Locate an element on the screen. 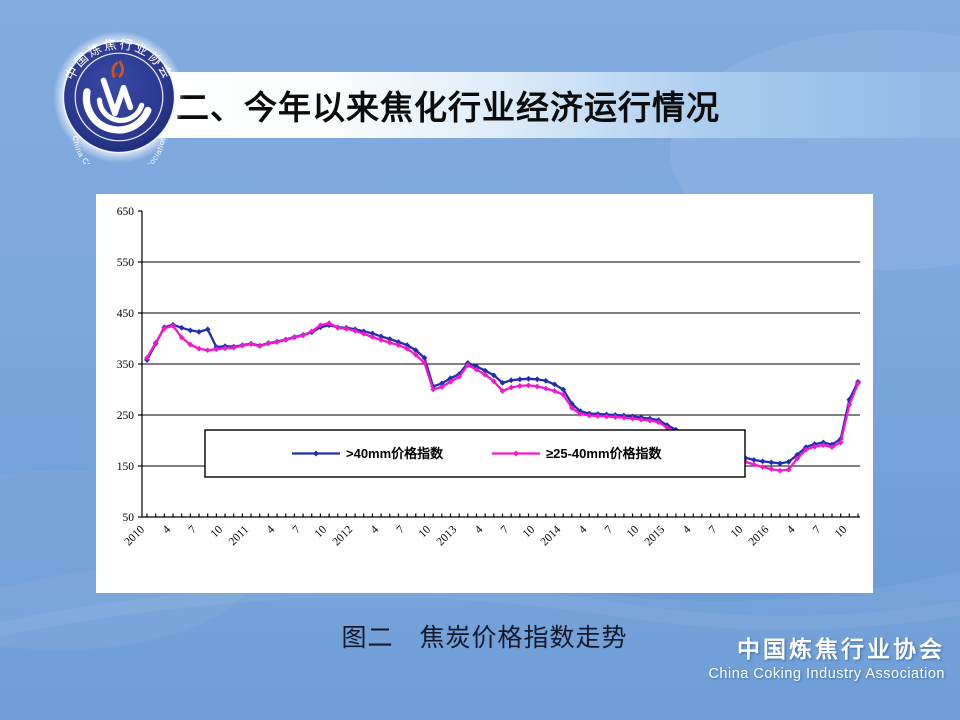 Image resolution: width=960 pixels, height=720 pixels. legend-label: >40mm价格指数 is located at coordinates (395, 453).